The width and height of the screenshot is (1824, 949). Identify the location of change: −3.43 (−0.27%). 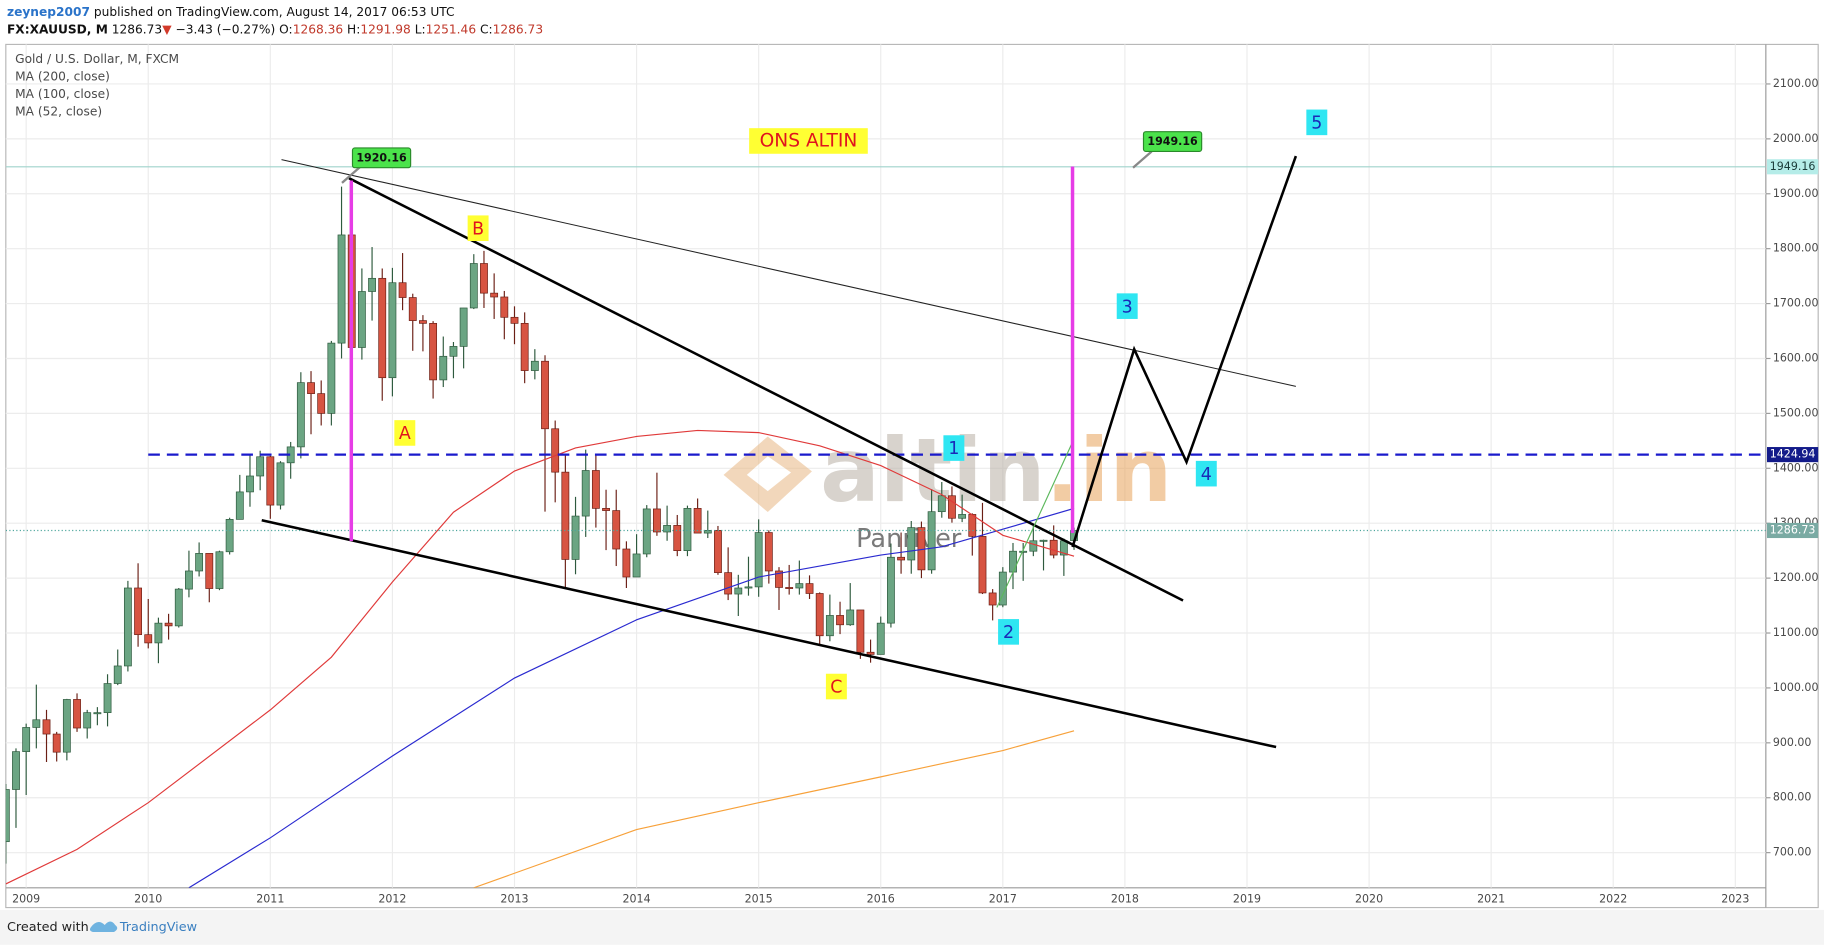
(225, 29).